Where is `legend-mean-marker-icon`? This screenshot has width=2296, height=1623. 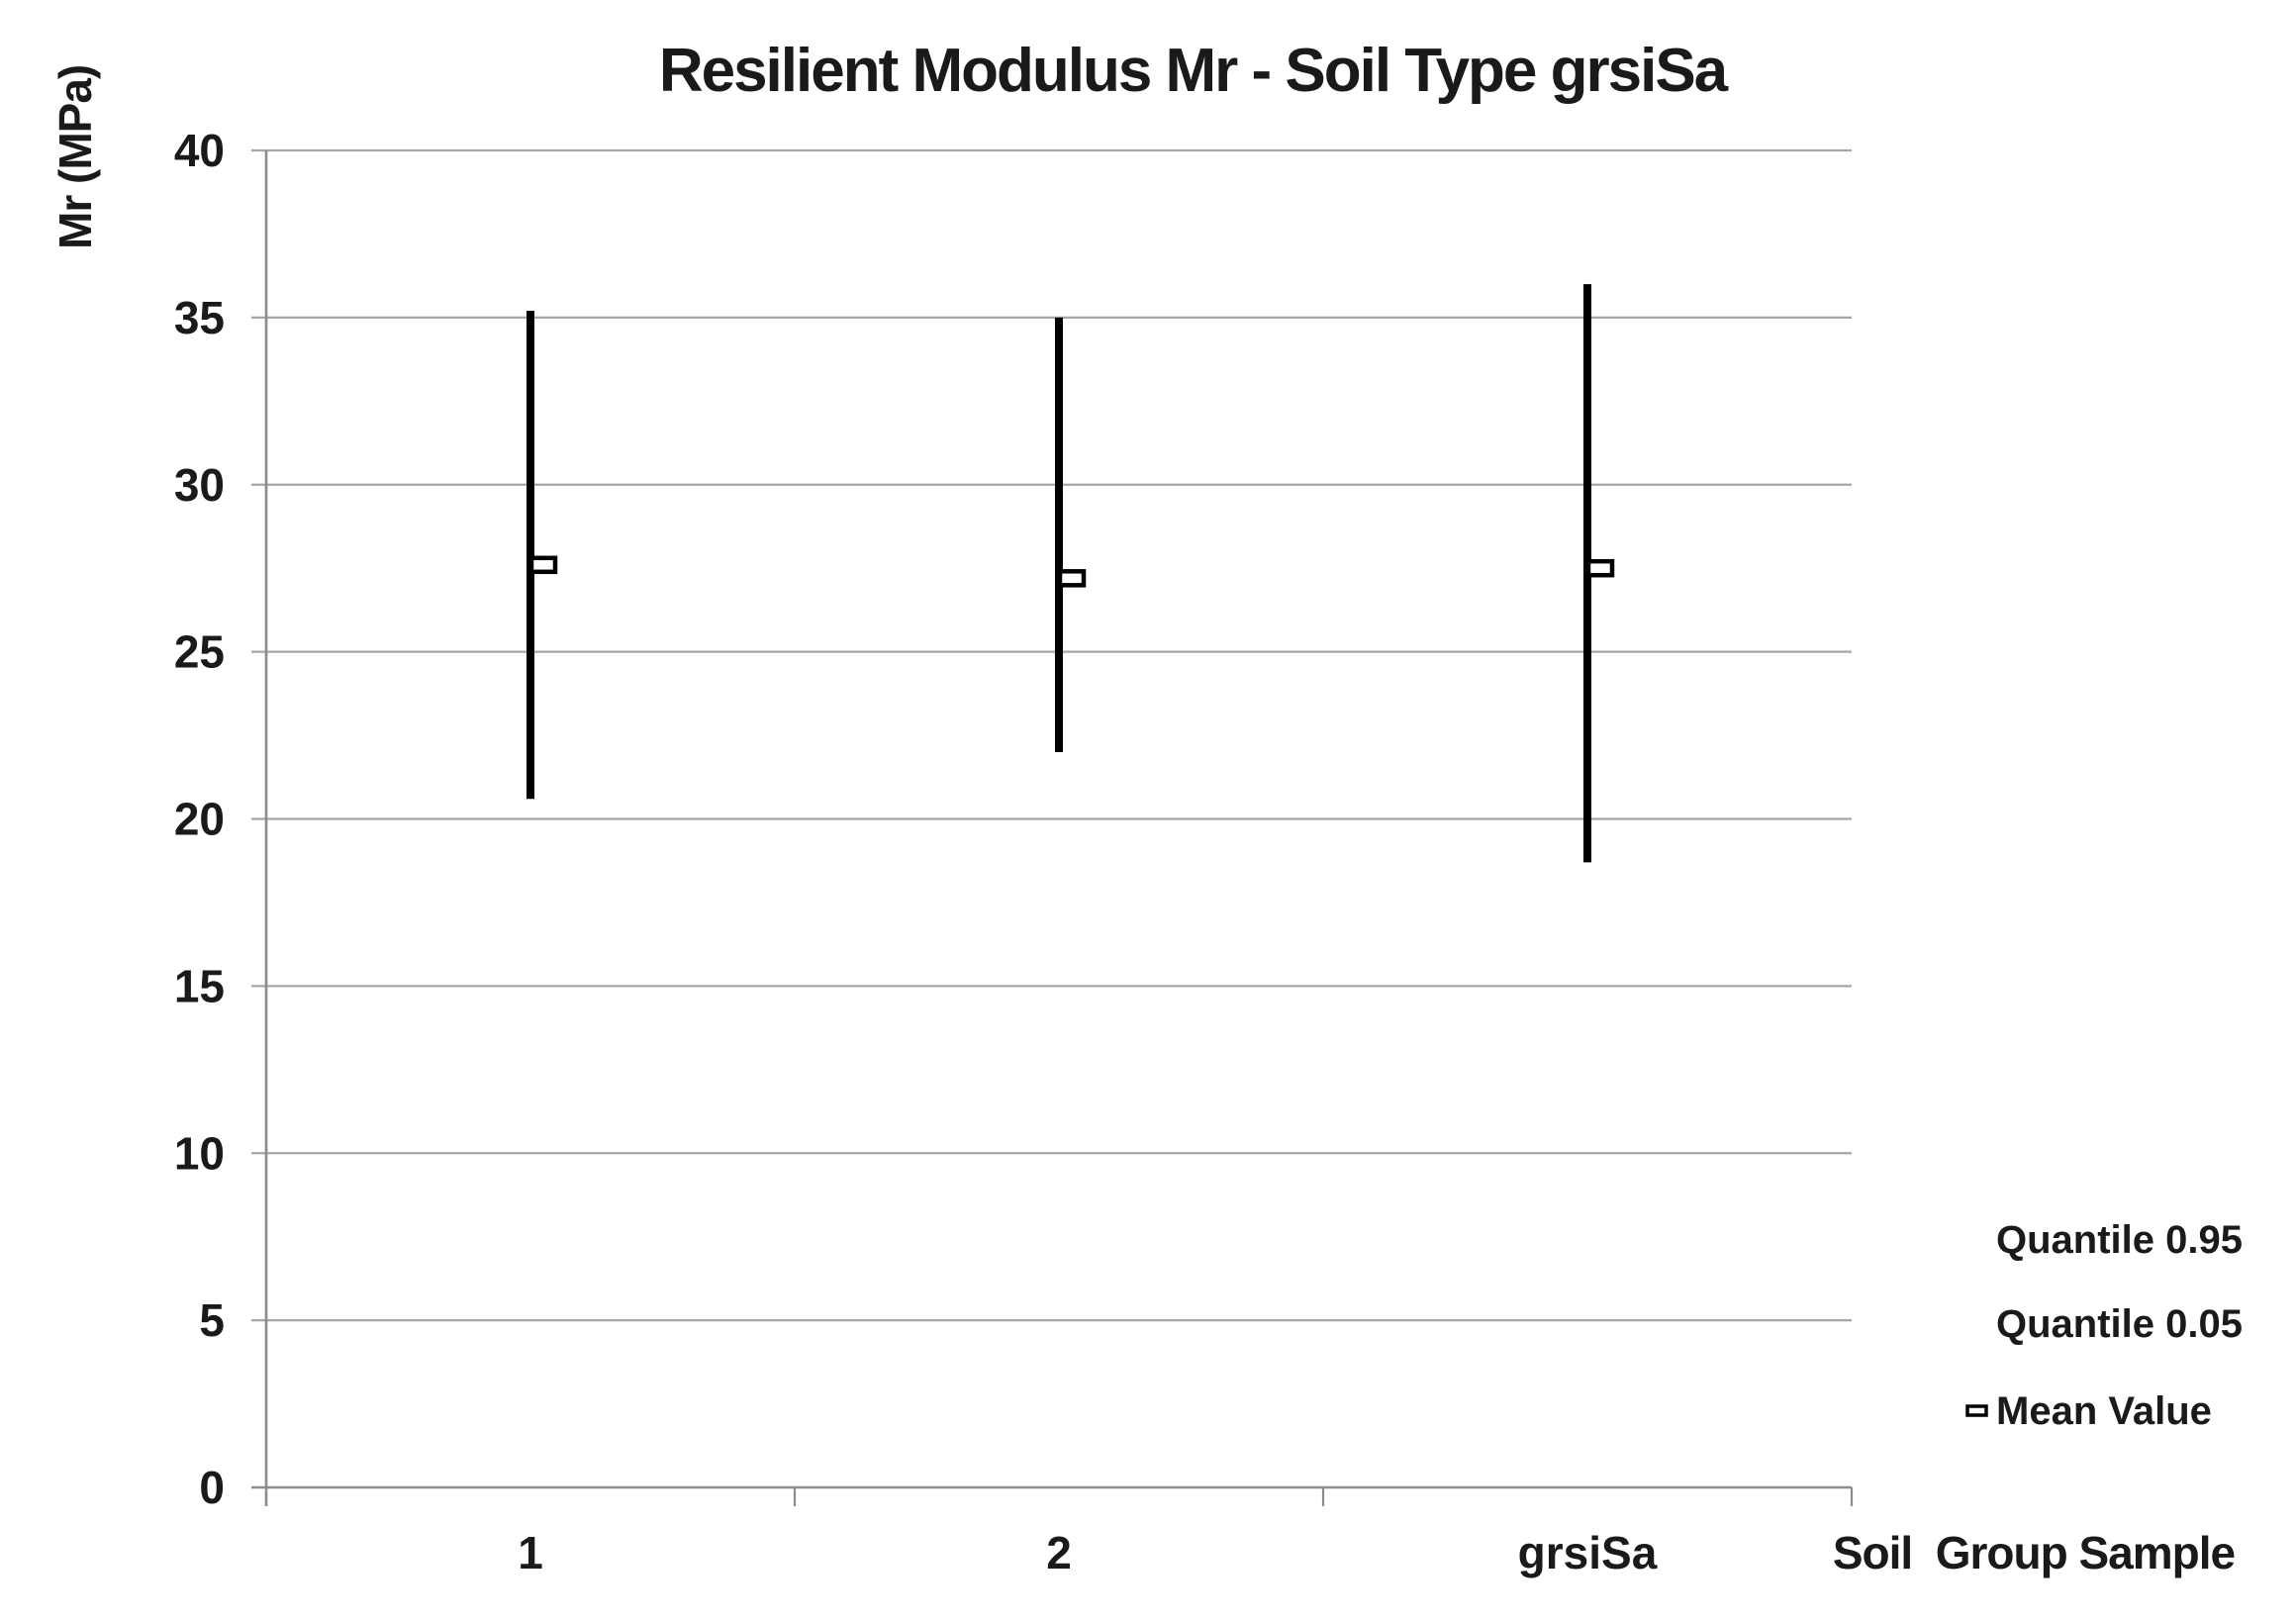 legend-mean-marker-icon is located at coordinates (1976, 1410).